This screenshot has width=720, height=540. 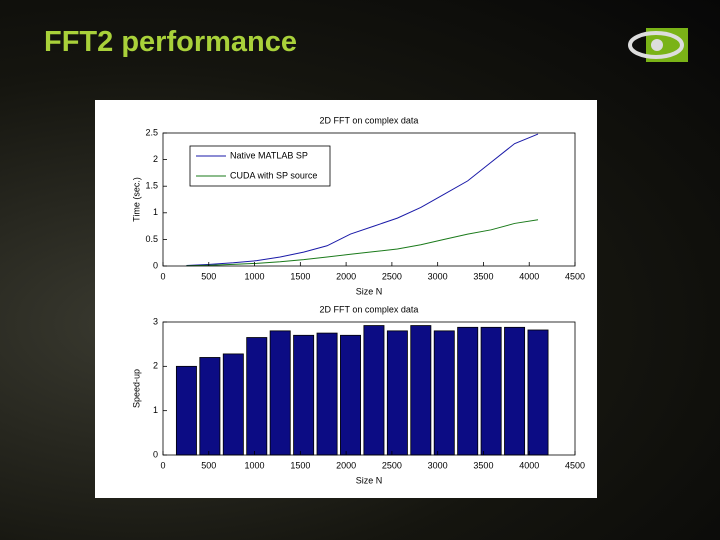 What do you see at coordinates (151, 132) in the screenshot?
I see `y-tick-label: 2.5` at bounding box center [151, 132].